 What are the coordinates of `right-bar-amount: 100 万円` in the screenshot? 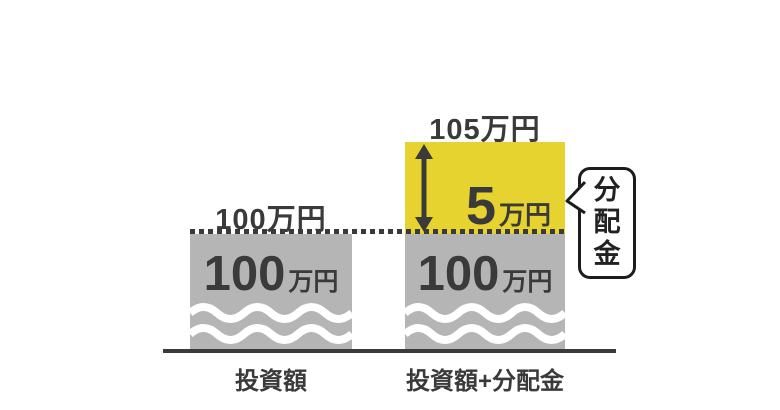 It's located at (485, 274).